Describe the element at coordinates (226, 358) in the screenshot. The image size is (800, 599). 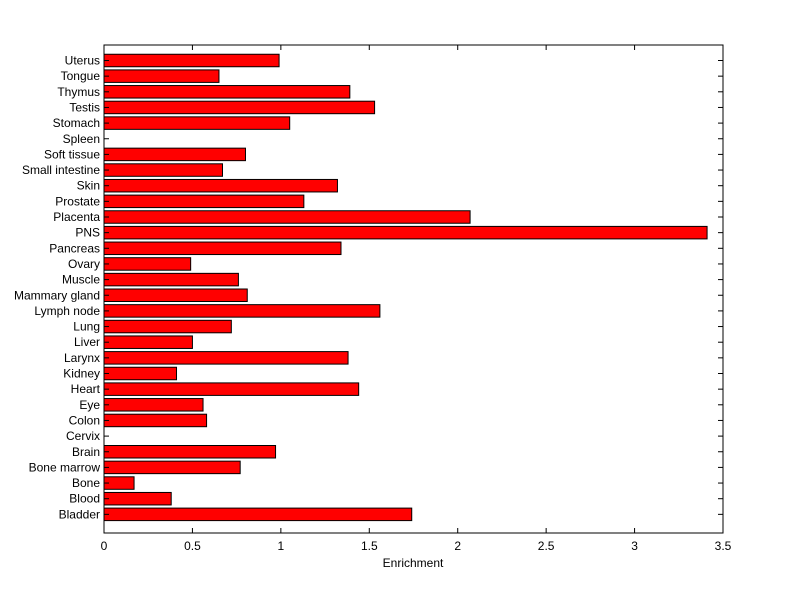
I see `bar-larynx` at that location.